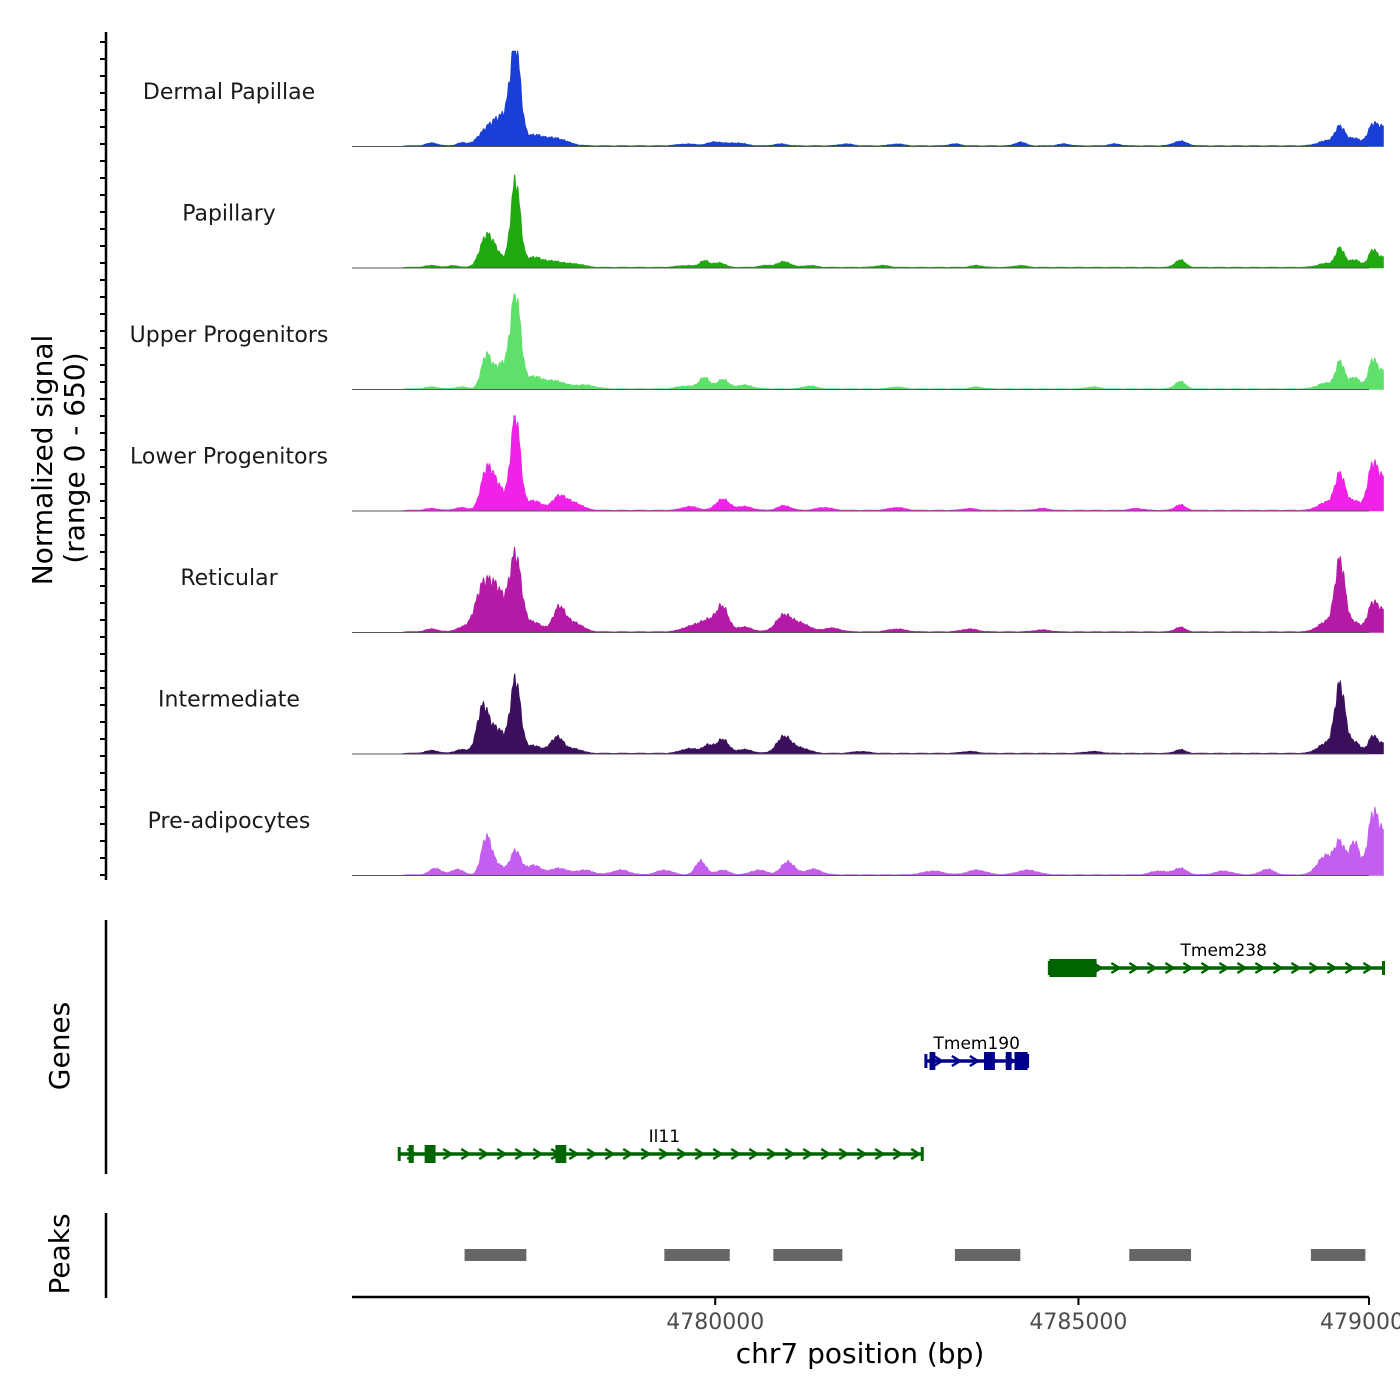  Describe the element at coordinates (229, 214) in the screenshot. I see `track-label: Papillary` at that location.